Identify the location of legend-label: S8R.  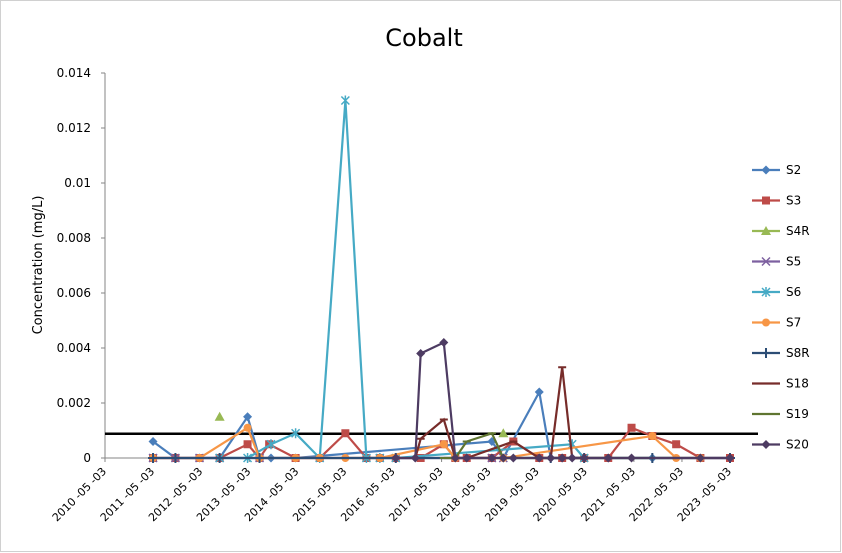
(798, 353).